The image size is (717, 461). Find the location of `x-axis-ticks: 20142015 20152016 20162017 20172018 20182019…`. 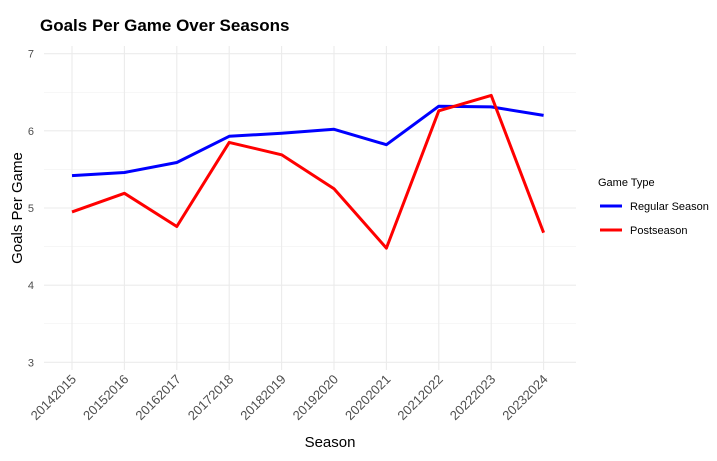

x-axis-ticks: 20142015 20152016 20162017 20172018 20182019… is located at coordinates (289, 398).